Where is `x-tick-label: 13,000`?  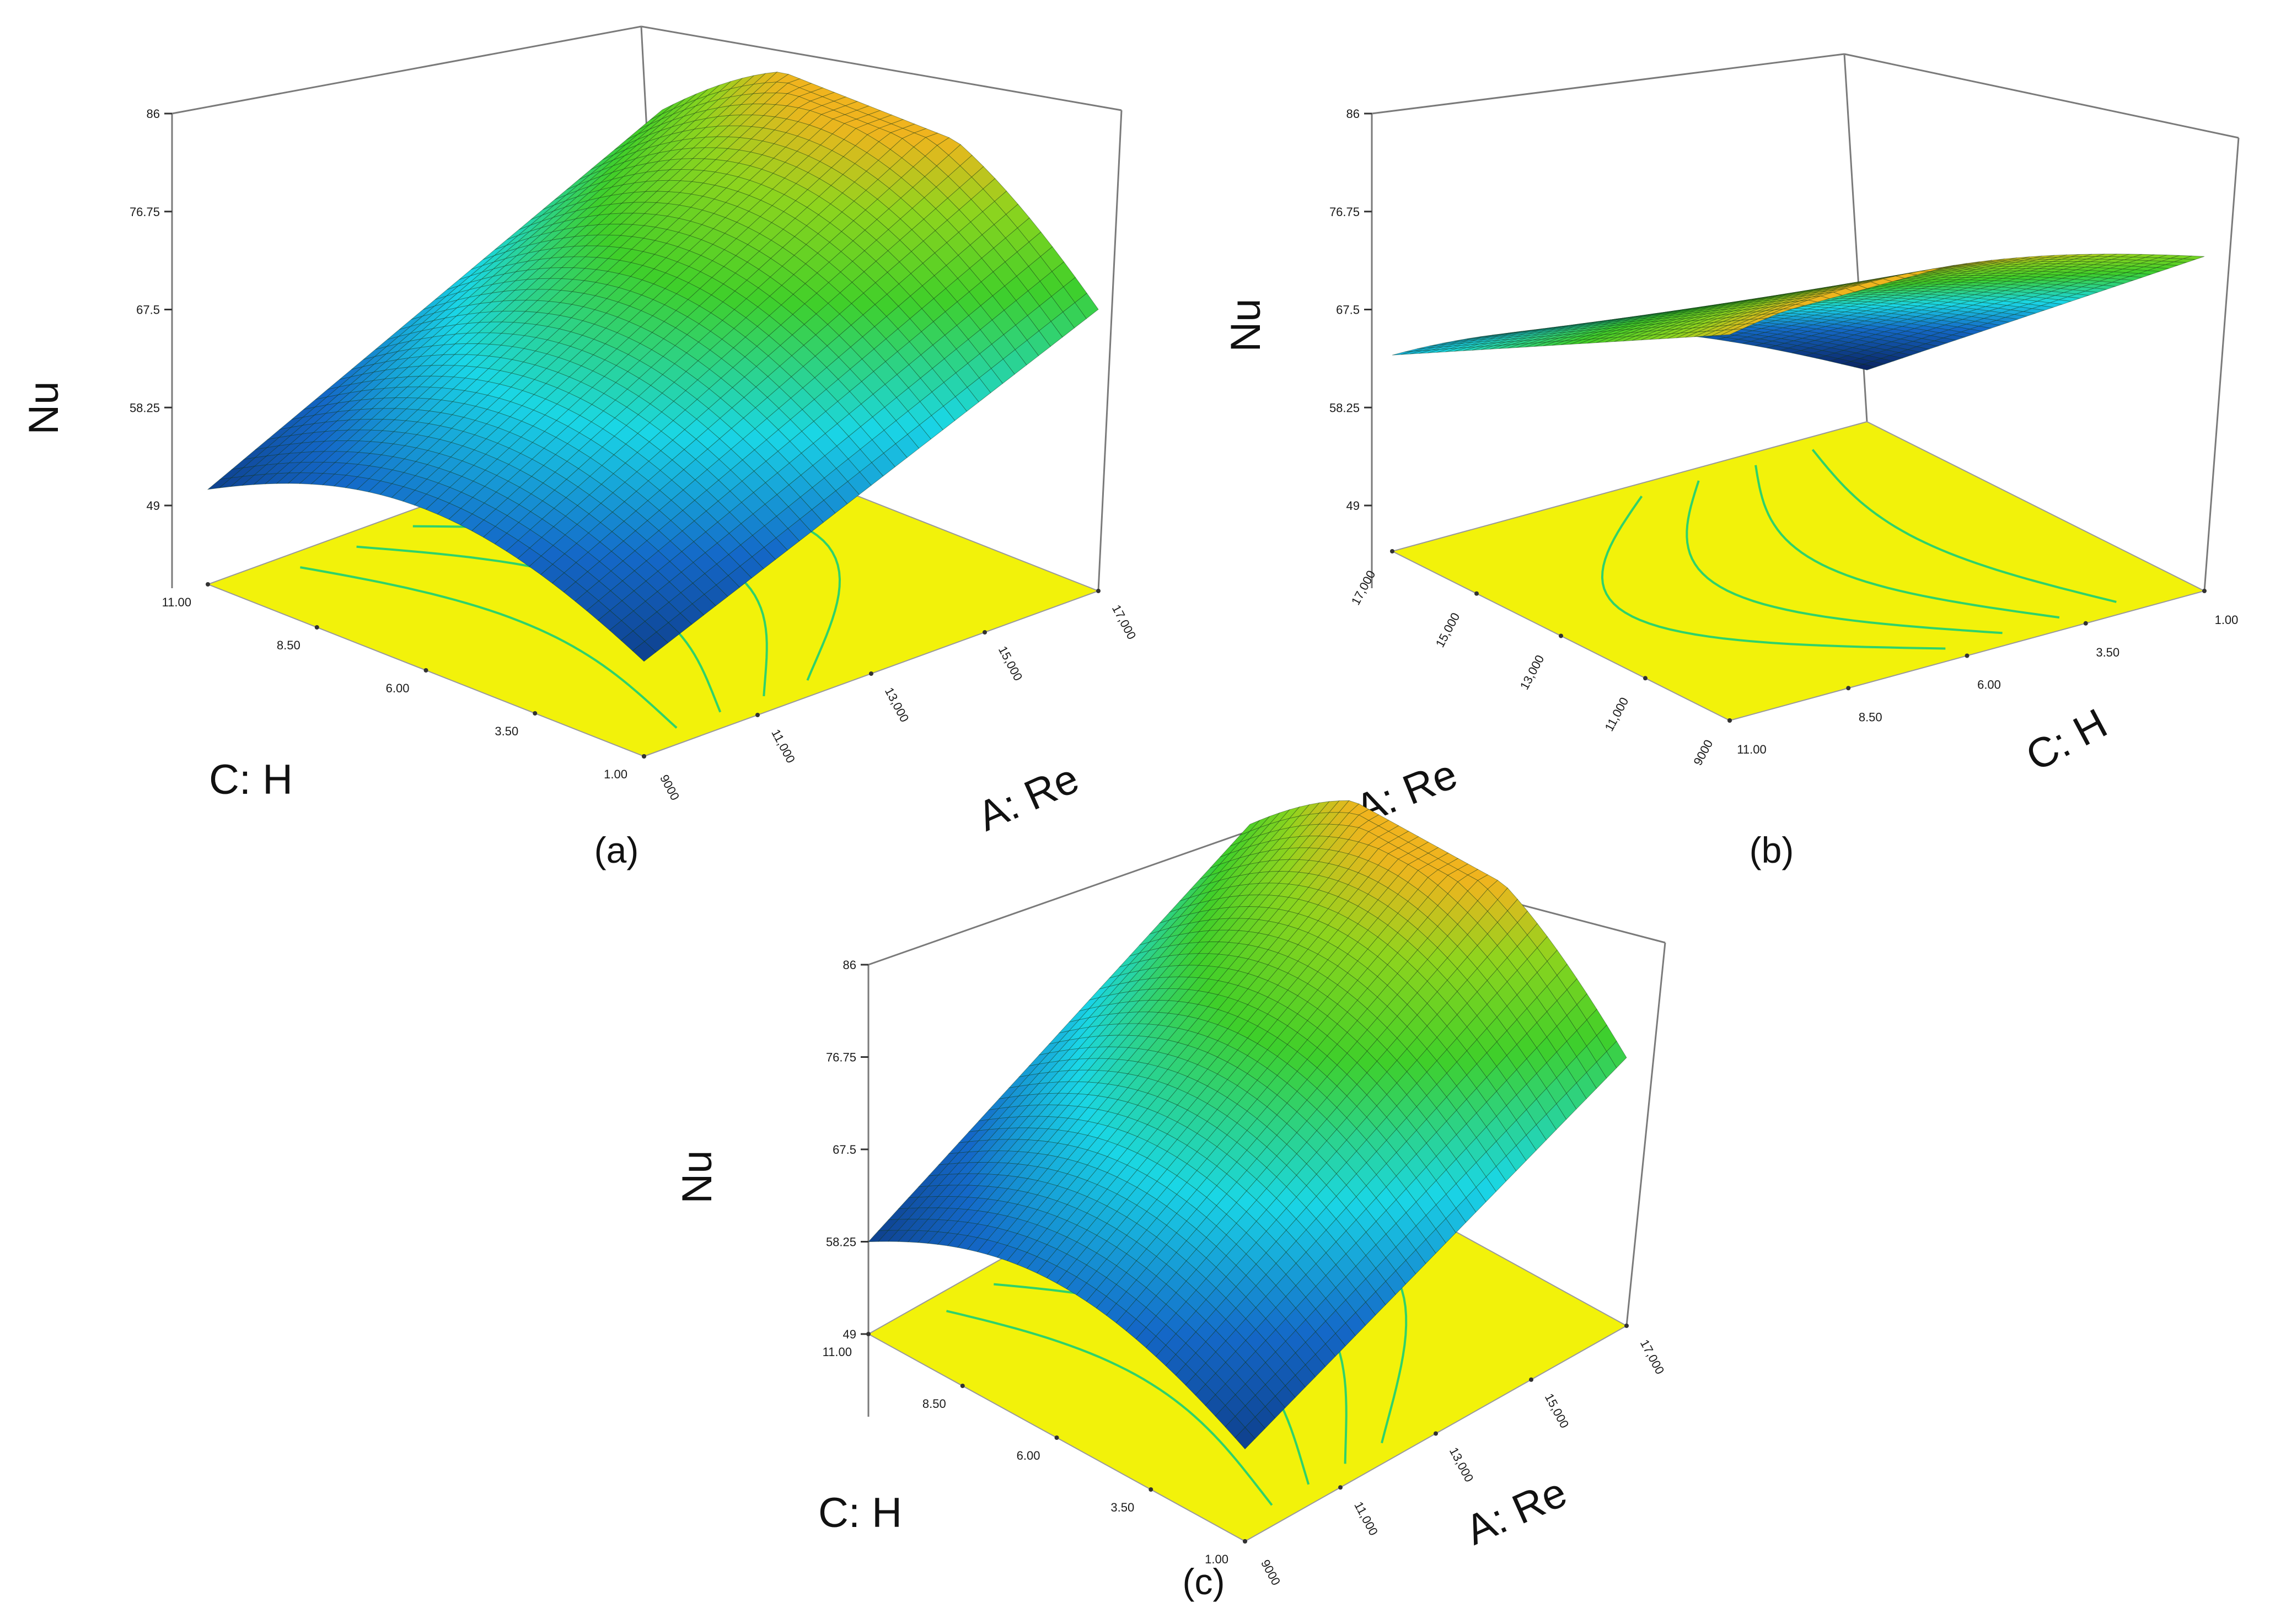 x-tick-label: 13,000 is located at coordinates (1532, 672).